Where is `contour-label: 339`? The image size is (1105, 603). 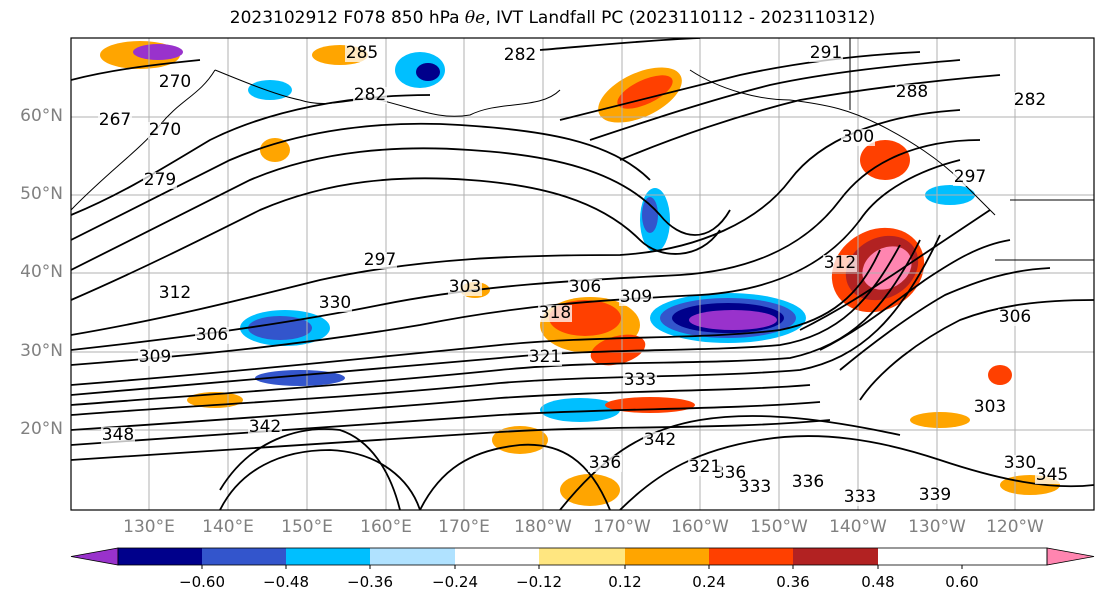
contour-label: 339 is located at coordinates (935, 495).